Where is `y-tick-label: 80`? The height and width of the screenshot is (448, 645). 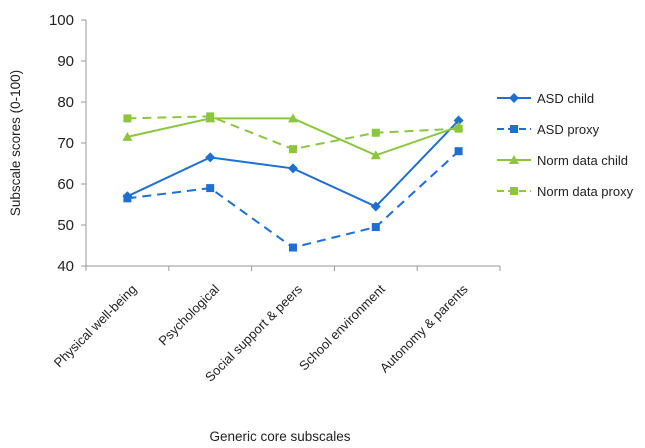 y-tick-label: 80 is located at coordinates (65, 102).